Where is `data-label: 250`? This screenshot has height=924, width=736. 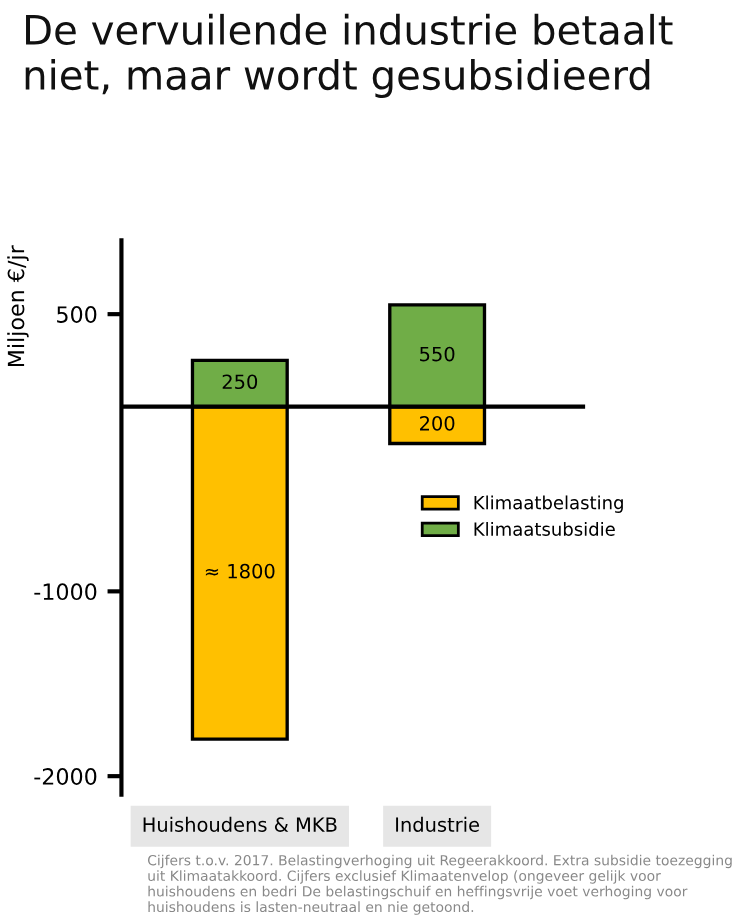
data-label: 250 is located at coordinates (240, 382).